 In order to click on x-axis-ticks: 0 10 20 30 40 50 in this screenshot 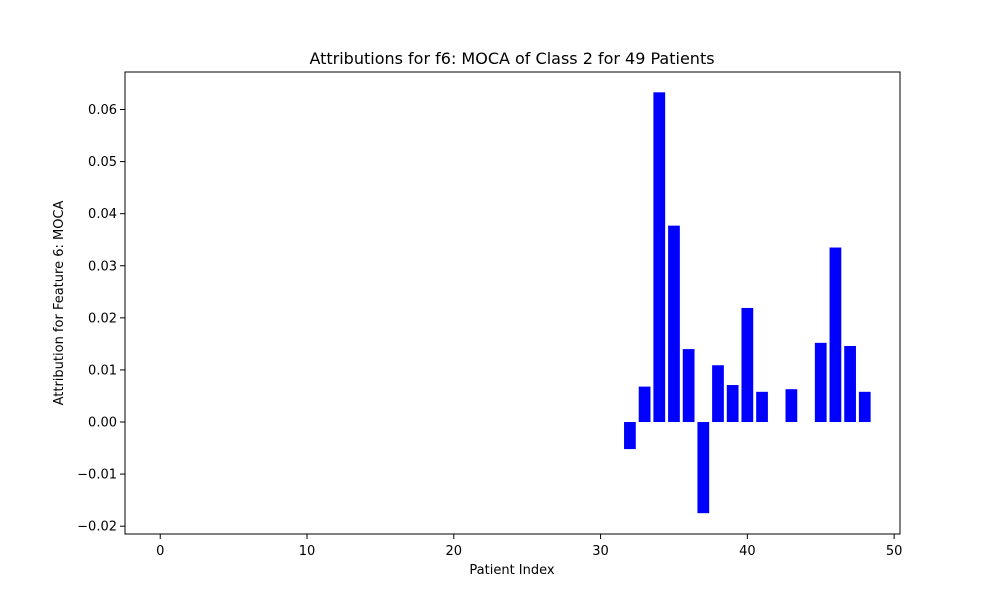, I will do `click(529, 546)`.